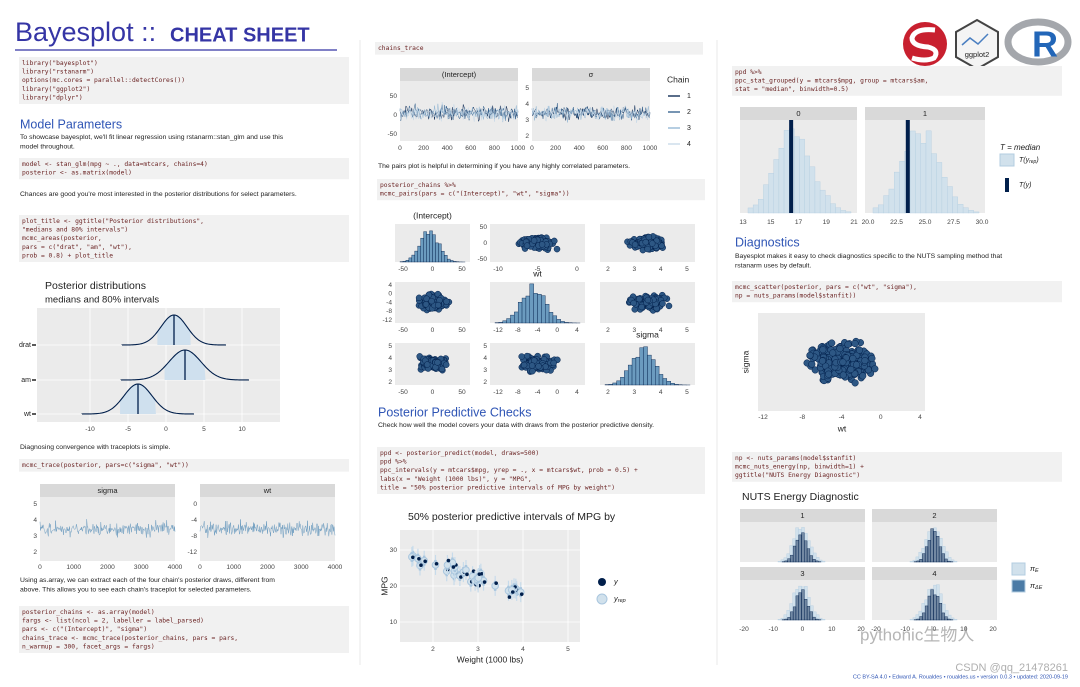 This screenshot has width=1080, height=687. I want to click on legend-title: Chain, so click(678, 79).